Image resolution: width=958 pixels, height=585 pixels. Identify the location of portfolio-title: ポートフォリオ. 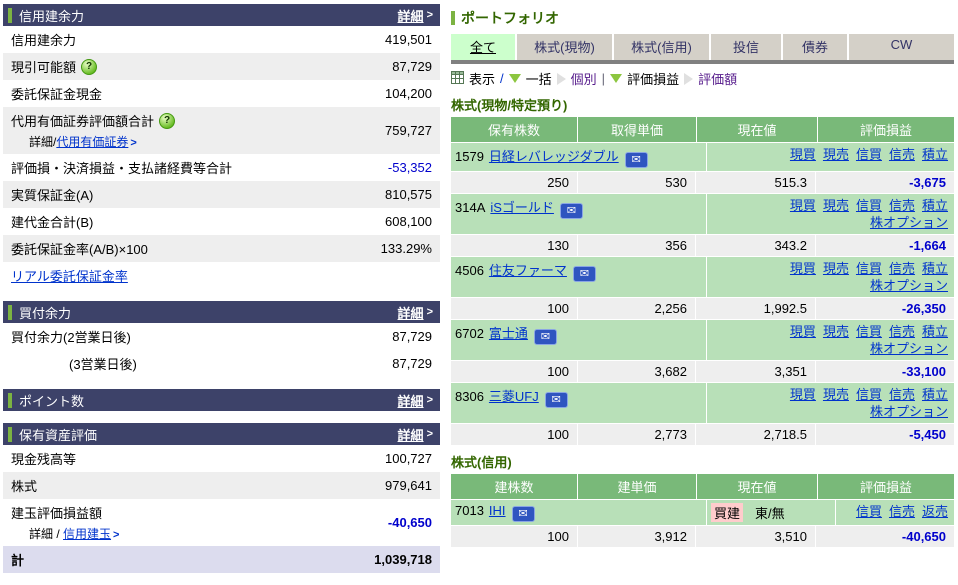
(510, 18).